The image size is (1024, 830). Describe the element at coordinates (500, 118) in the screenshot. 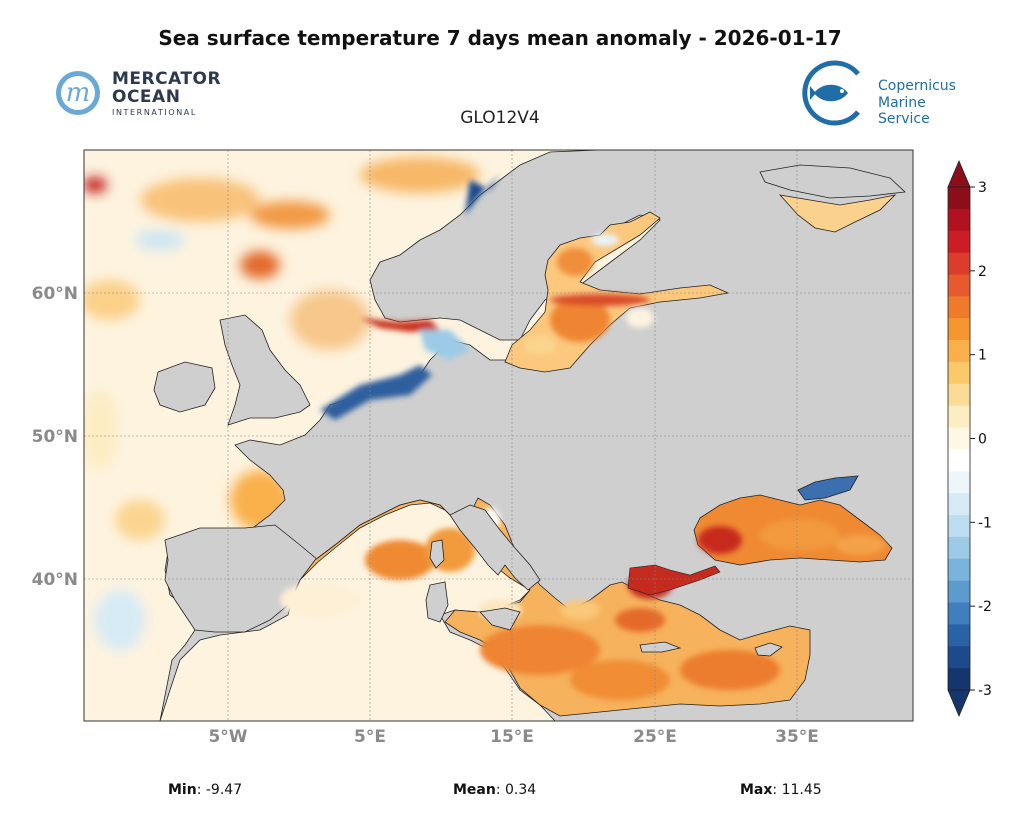

I see `product-label: GLO12V4` at that location.